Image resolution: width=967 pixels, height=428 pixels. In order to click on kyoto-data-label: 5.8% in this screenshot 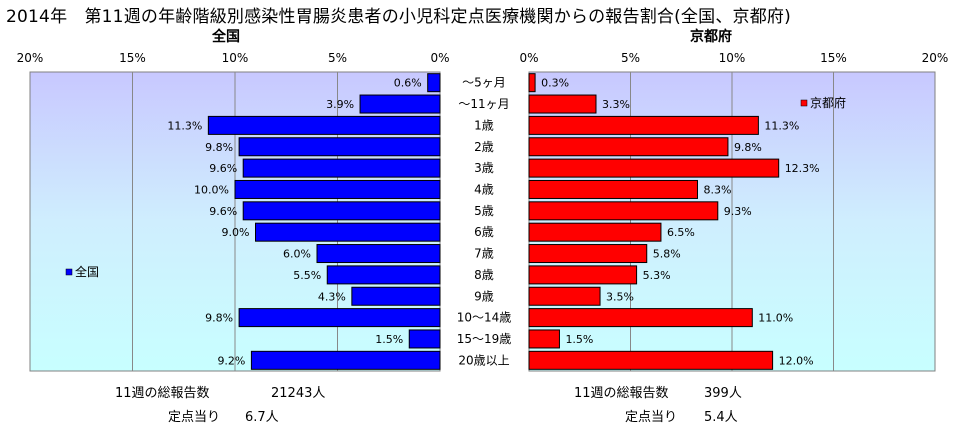, I will do `click(667, 254)`.